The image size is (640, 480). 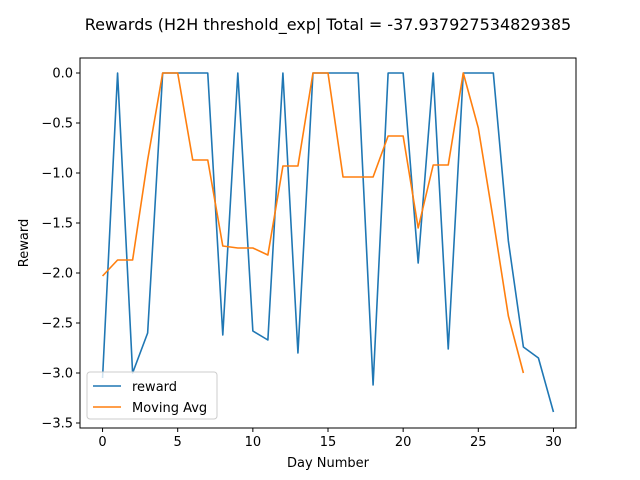 What do you see at coordinates (253, 442) in the screenshot?
I see `x-tick-label: 10` at bounding box center [253, 442].